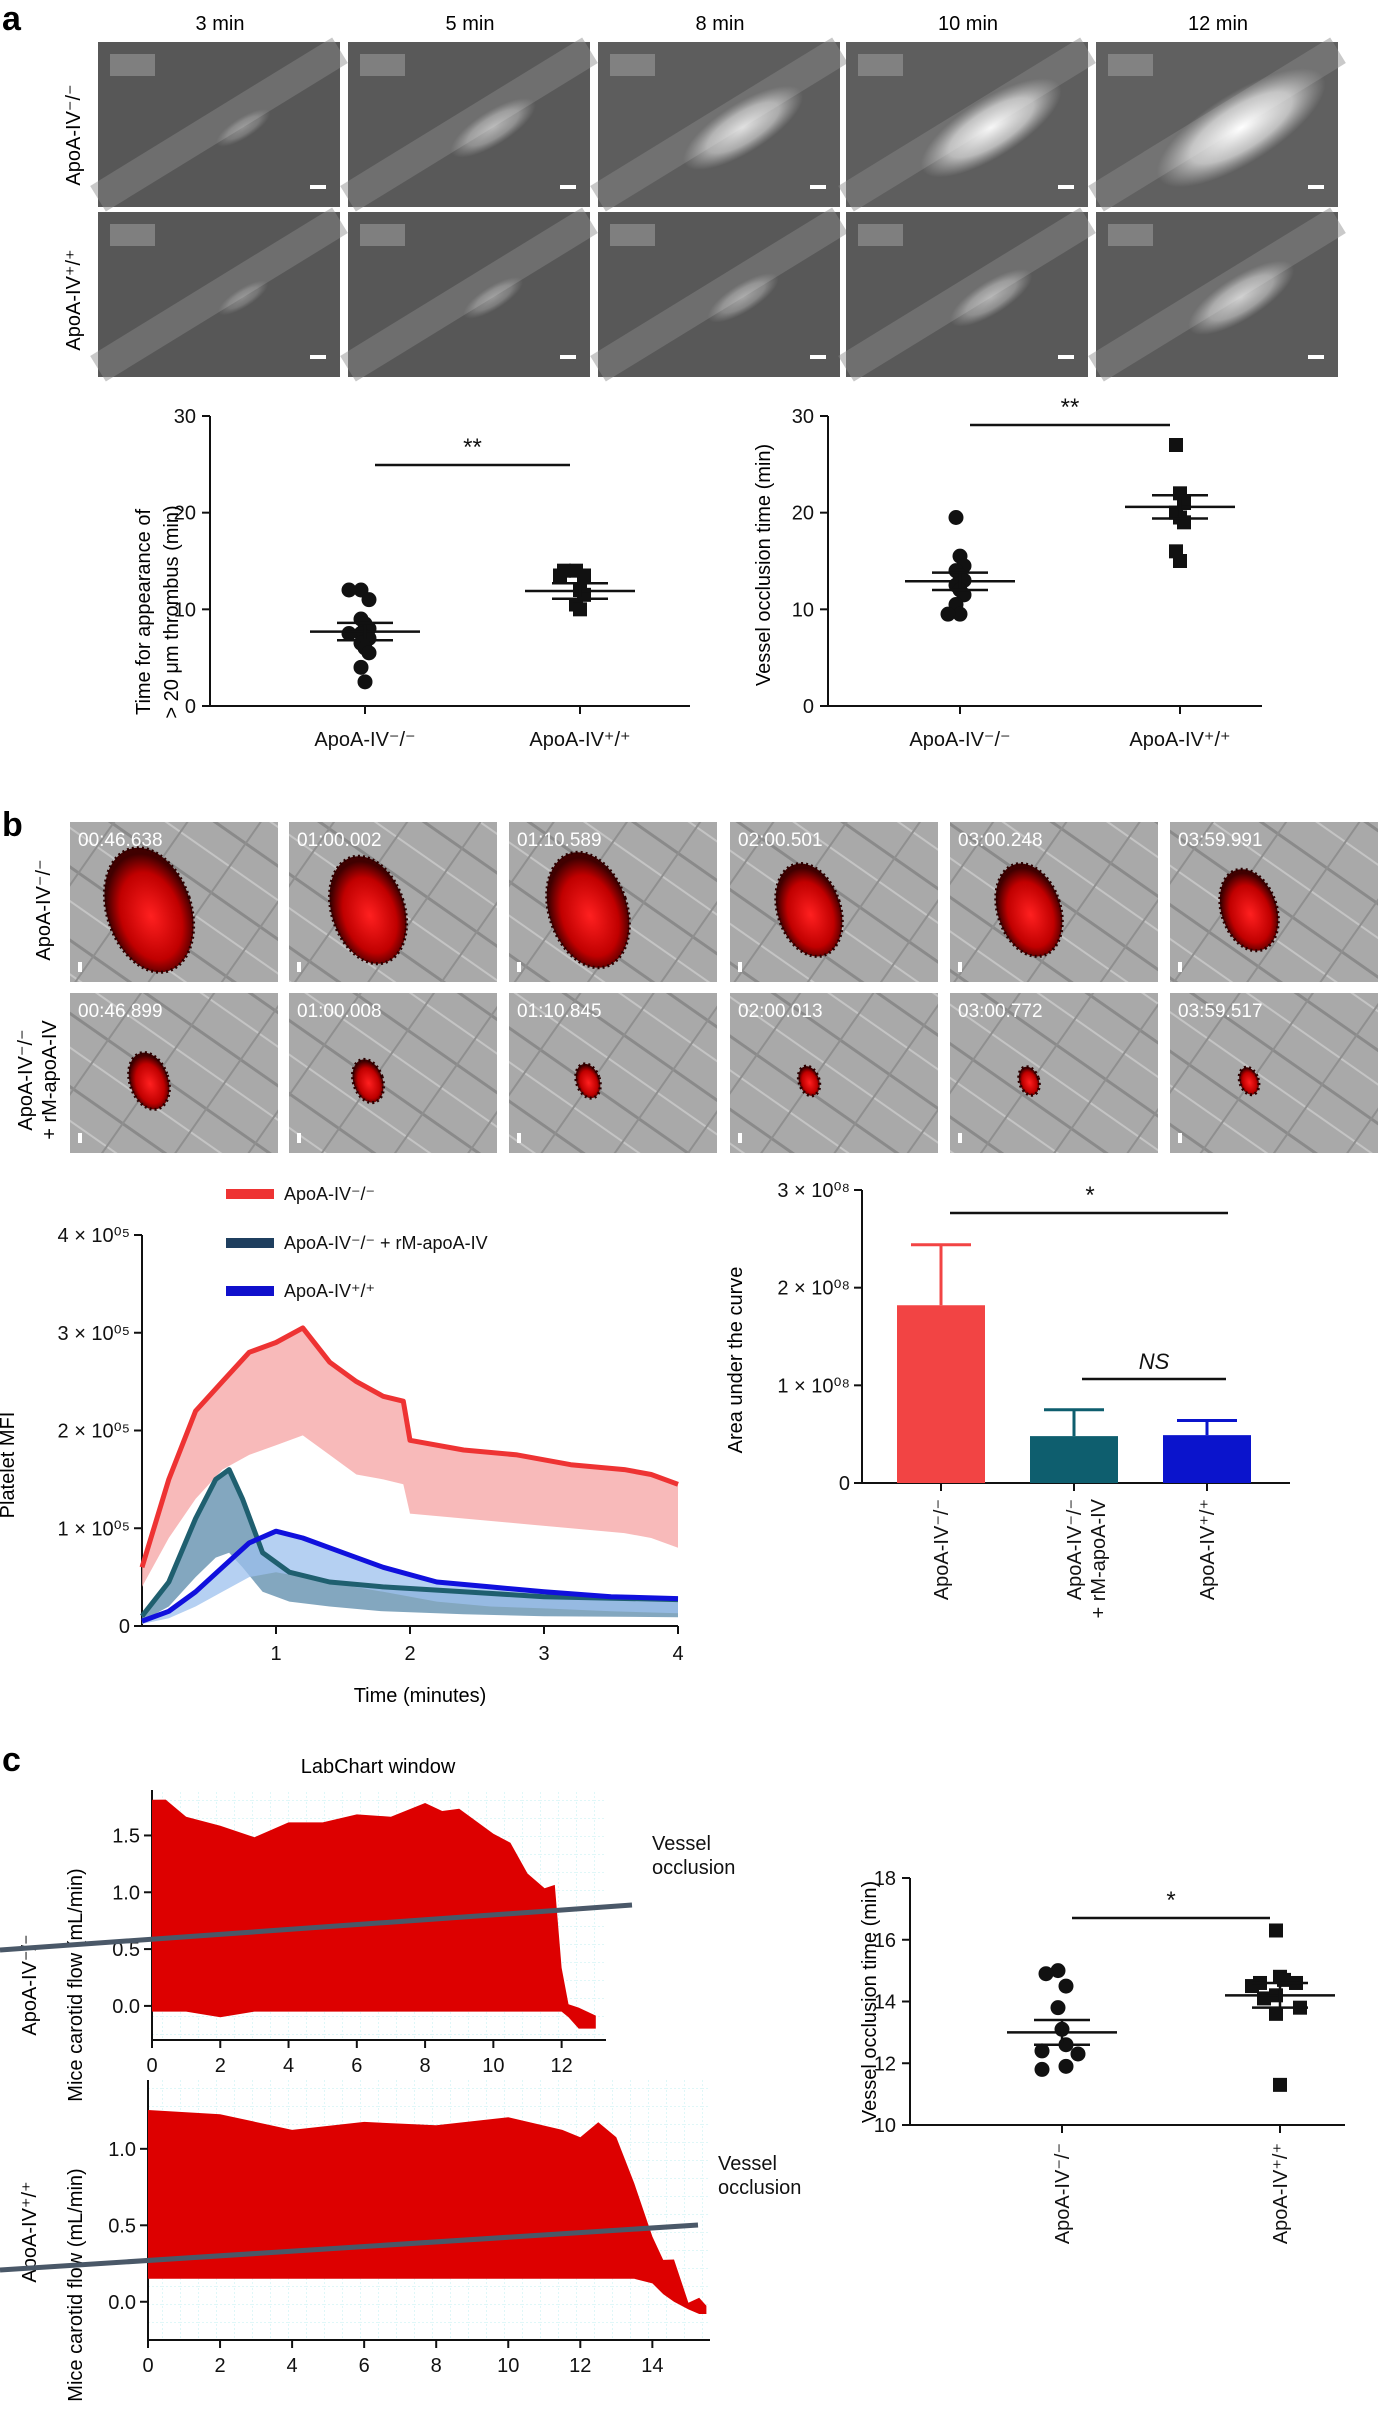 Image resolution: width=1384 pixels, height=2431 pixels. What do you see at coordinates (834, 1073) in the screenshot?
I see `brightfield-frame` at bounding box center [834, 1073].